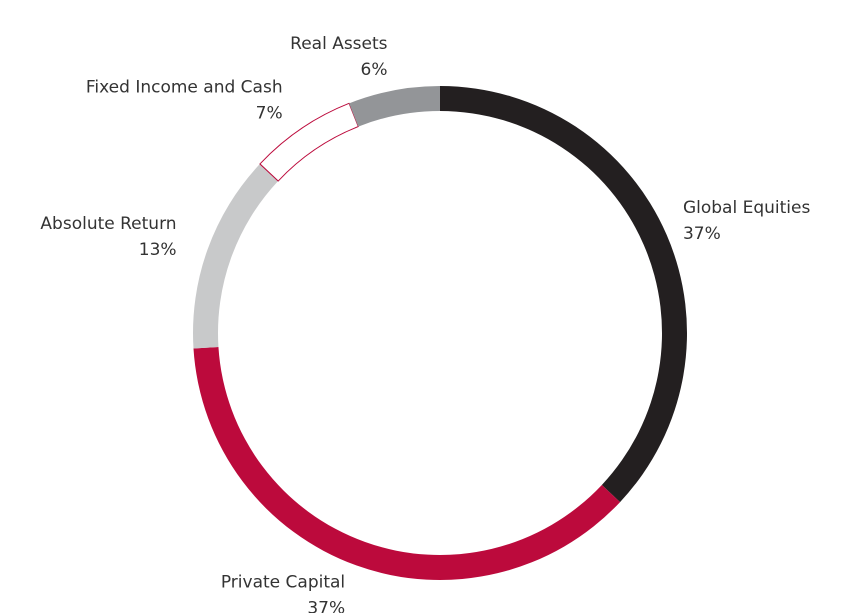 Image resolution: width=854 pixels, height=613 pixels. What do you see at coordinates (158, 250) in the screenshot?
I see `segment-value-label: 13%` at bounding box center [158, 250].